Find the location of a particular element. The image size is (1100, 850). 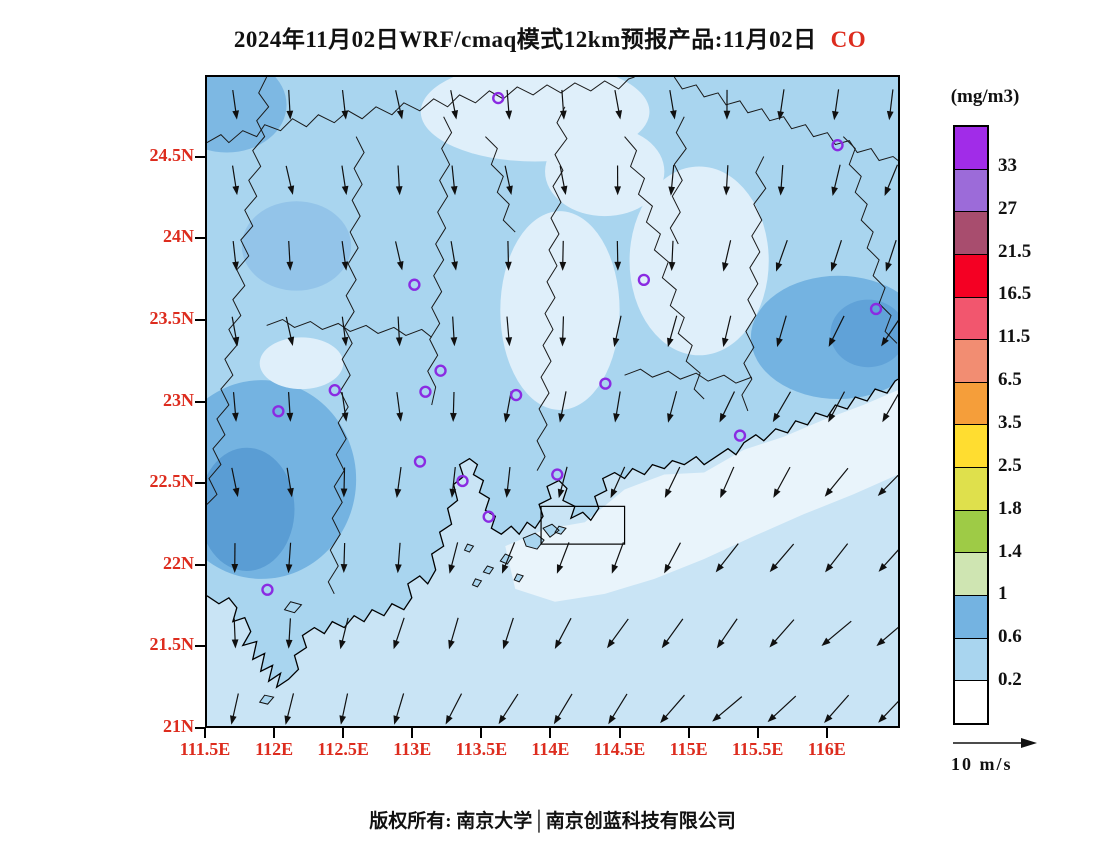

colorbar-labels: 33 27 21.5 16.5 11.5 6.5 3.5 2.5 1.8 1.4 1 0.6 0.2 is located at coordinates (1038, 425).